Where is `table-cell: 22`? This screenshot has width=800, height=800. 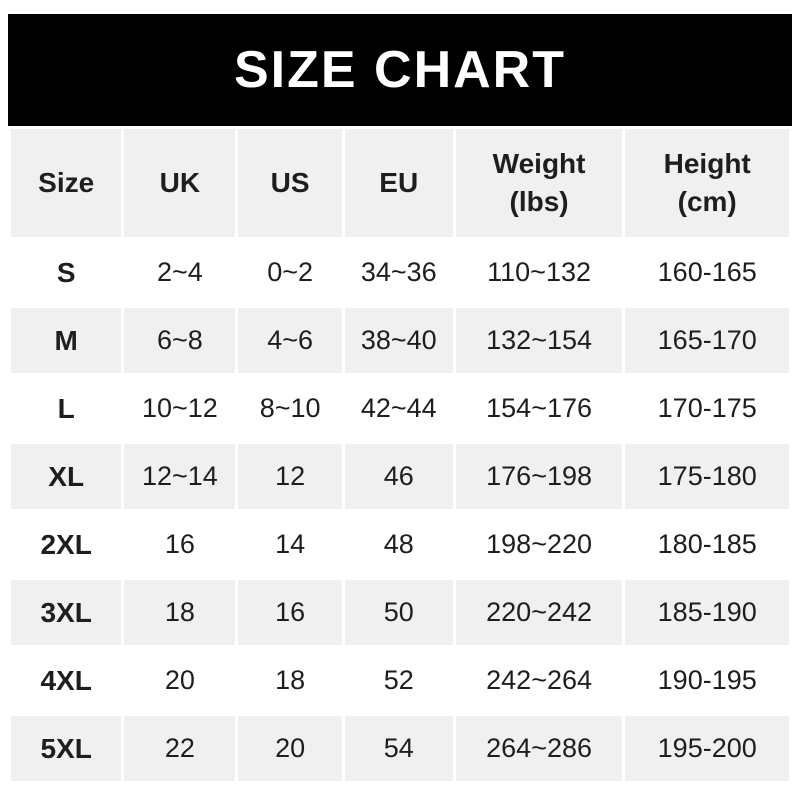 table-cell: 22 is located at coordinates (180, 748).